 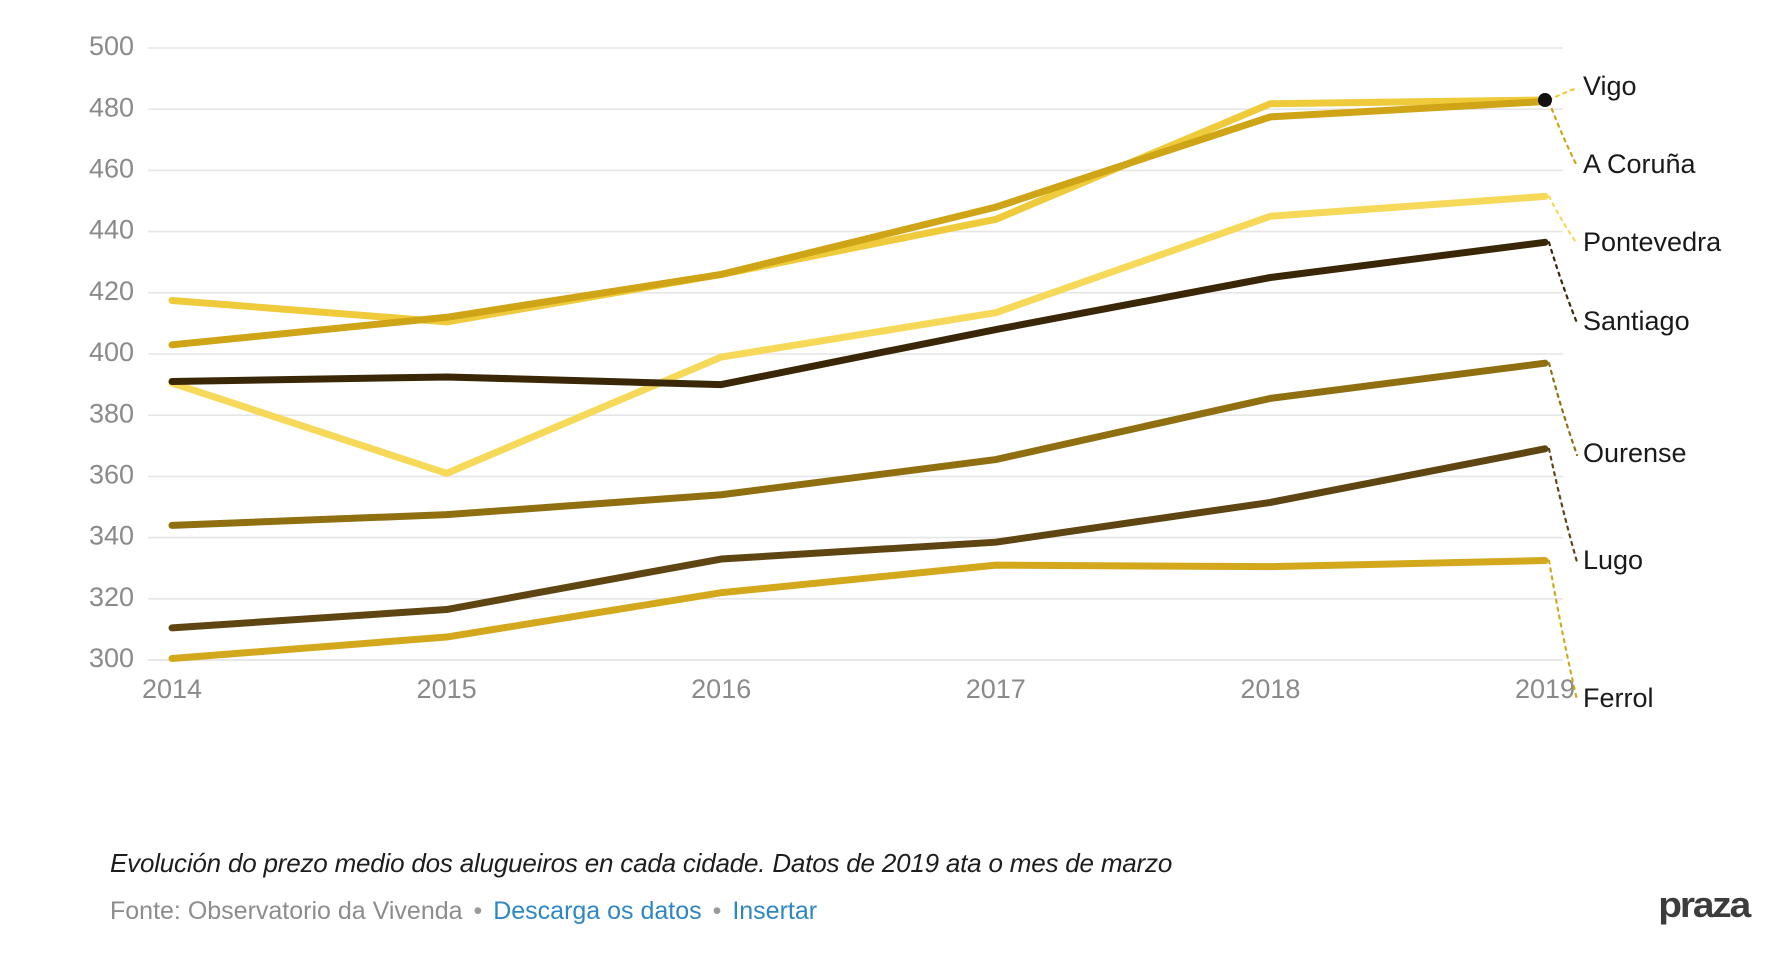 I want to click on praza-logo: praza, so click(x=1704, y=904).